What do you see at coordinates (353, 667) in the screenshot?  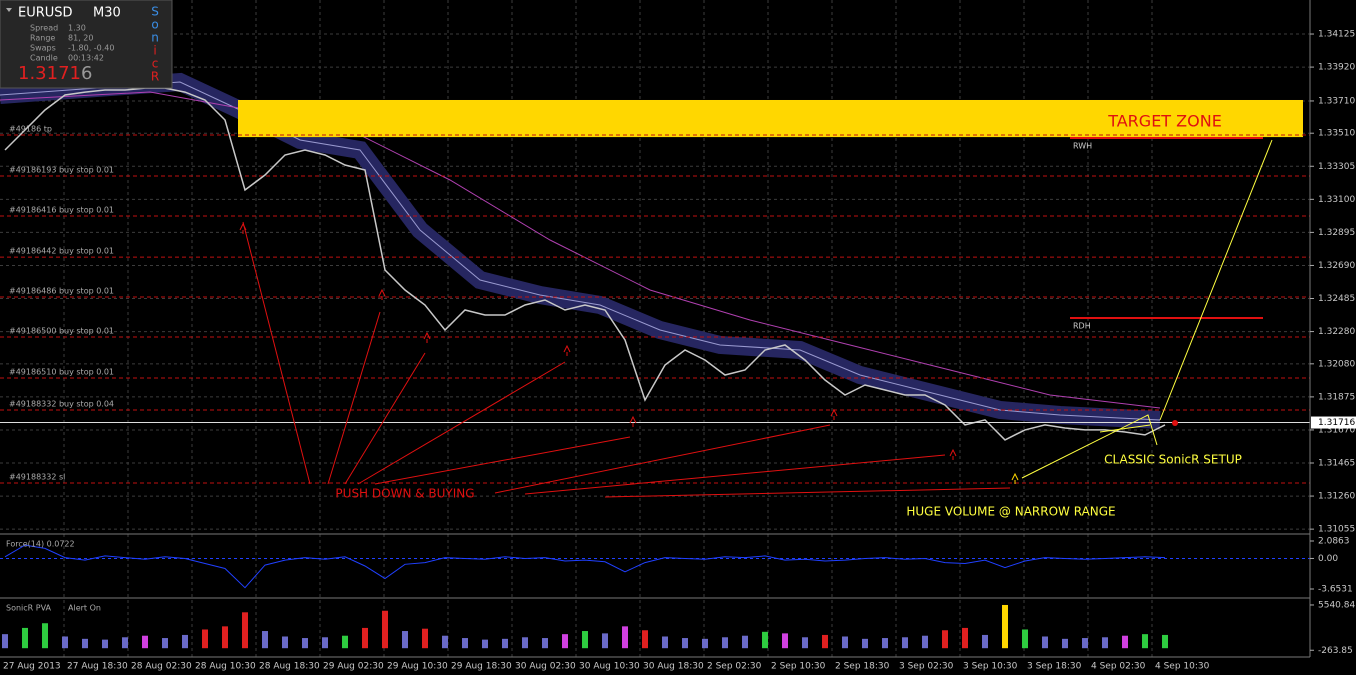 I see `time-label: 29 Aug 02:30` at bounding box center [353, 667].